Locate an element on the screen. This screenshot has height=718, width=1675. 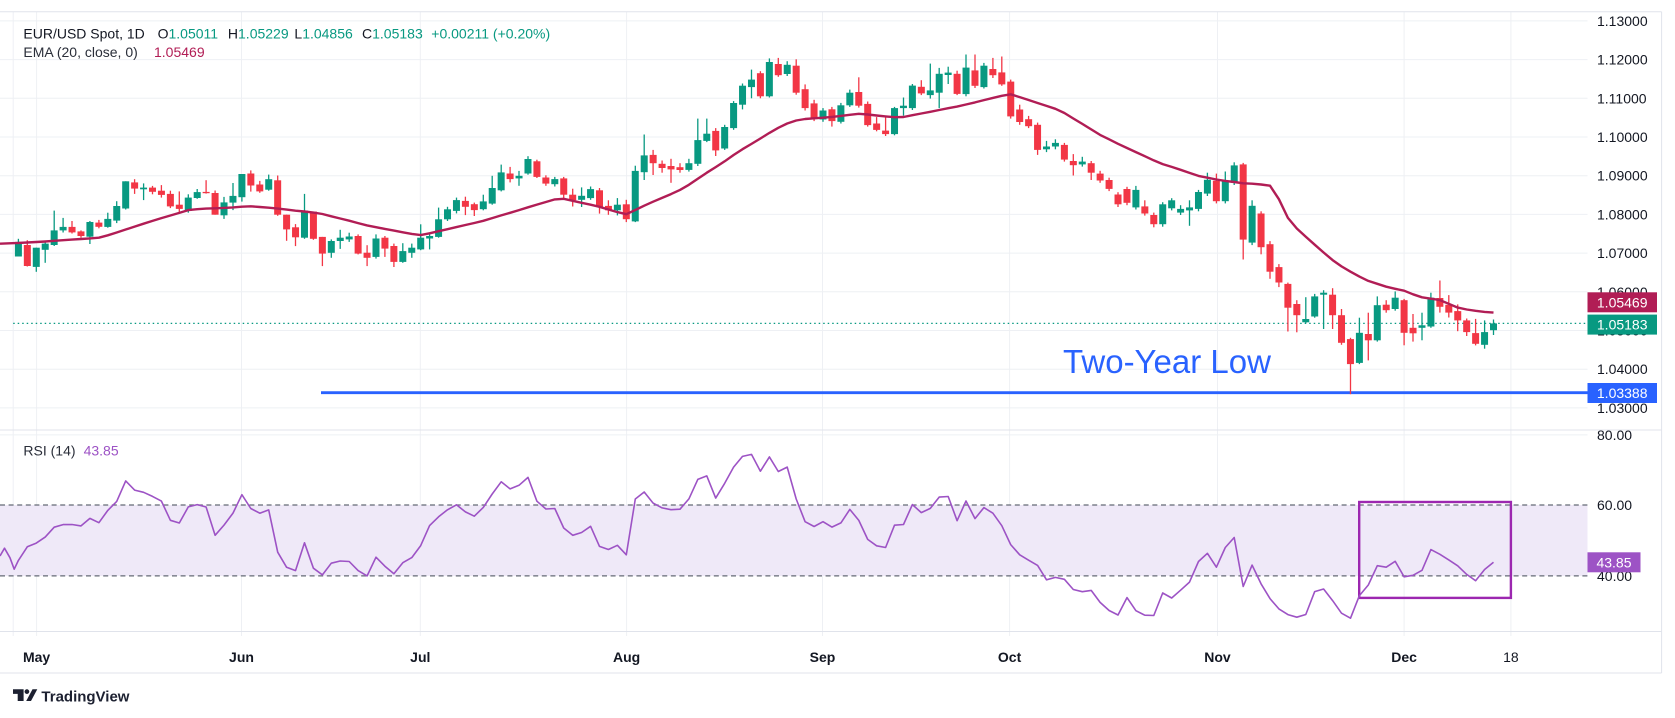
svg-text: C1.05183 is located at coordinates (392, 33).